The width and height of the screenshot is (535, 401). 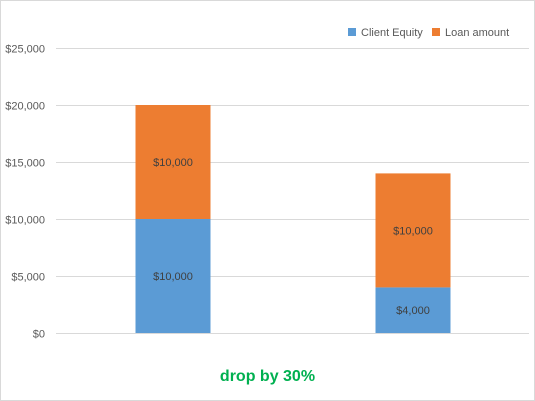 I want to click on y-tick-label: $5,000, so click(x=28, y=278).